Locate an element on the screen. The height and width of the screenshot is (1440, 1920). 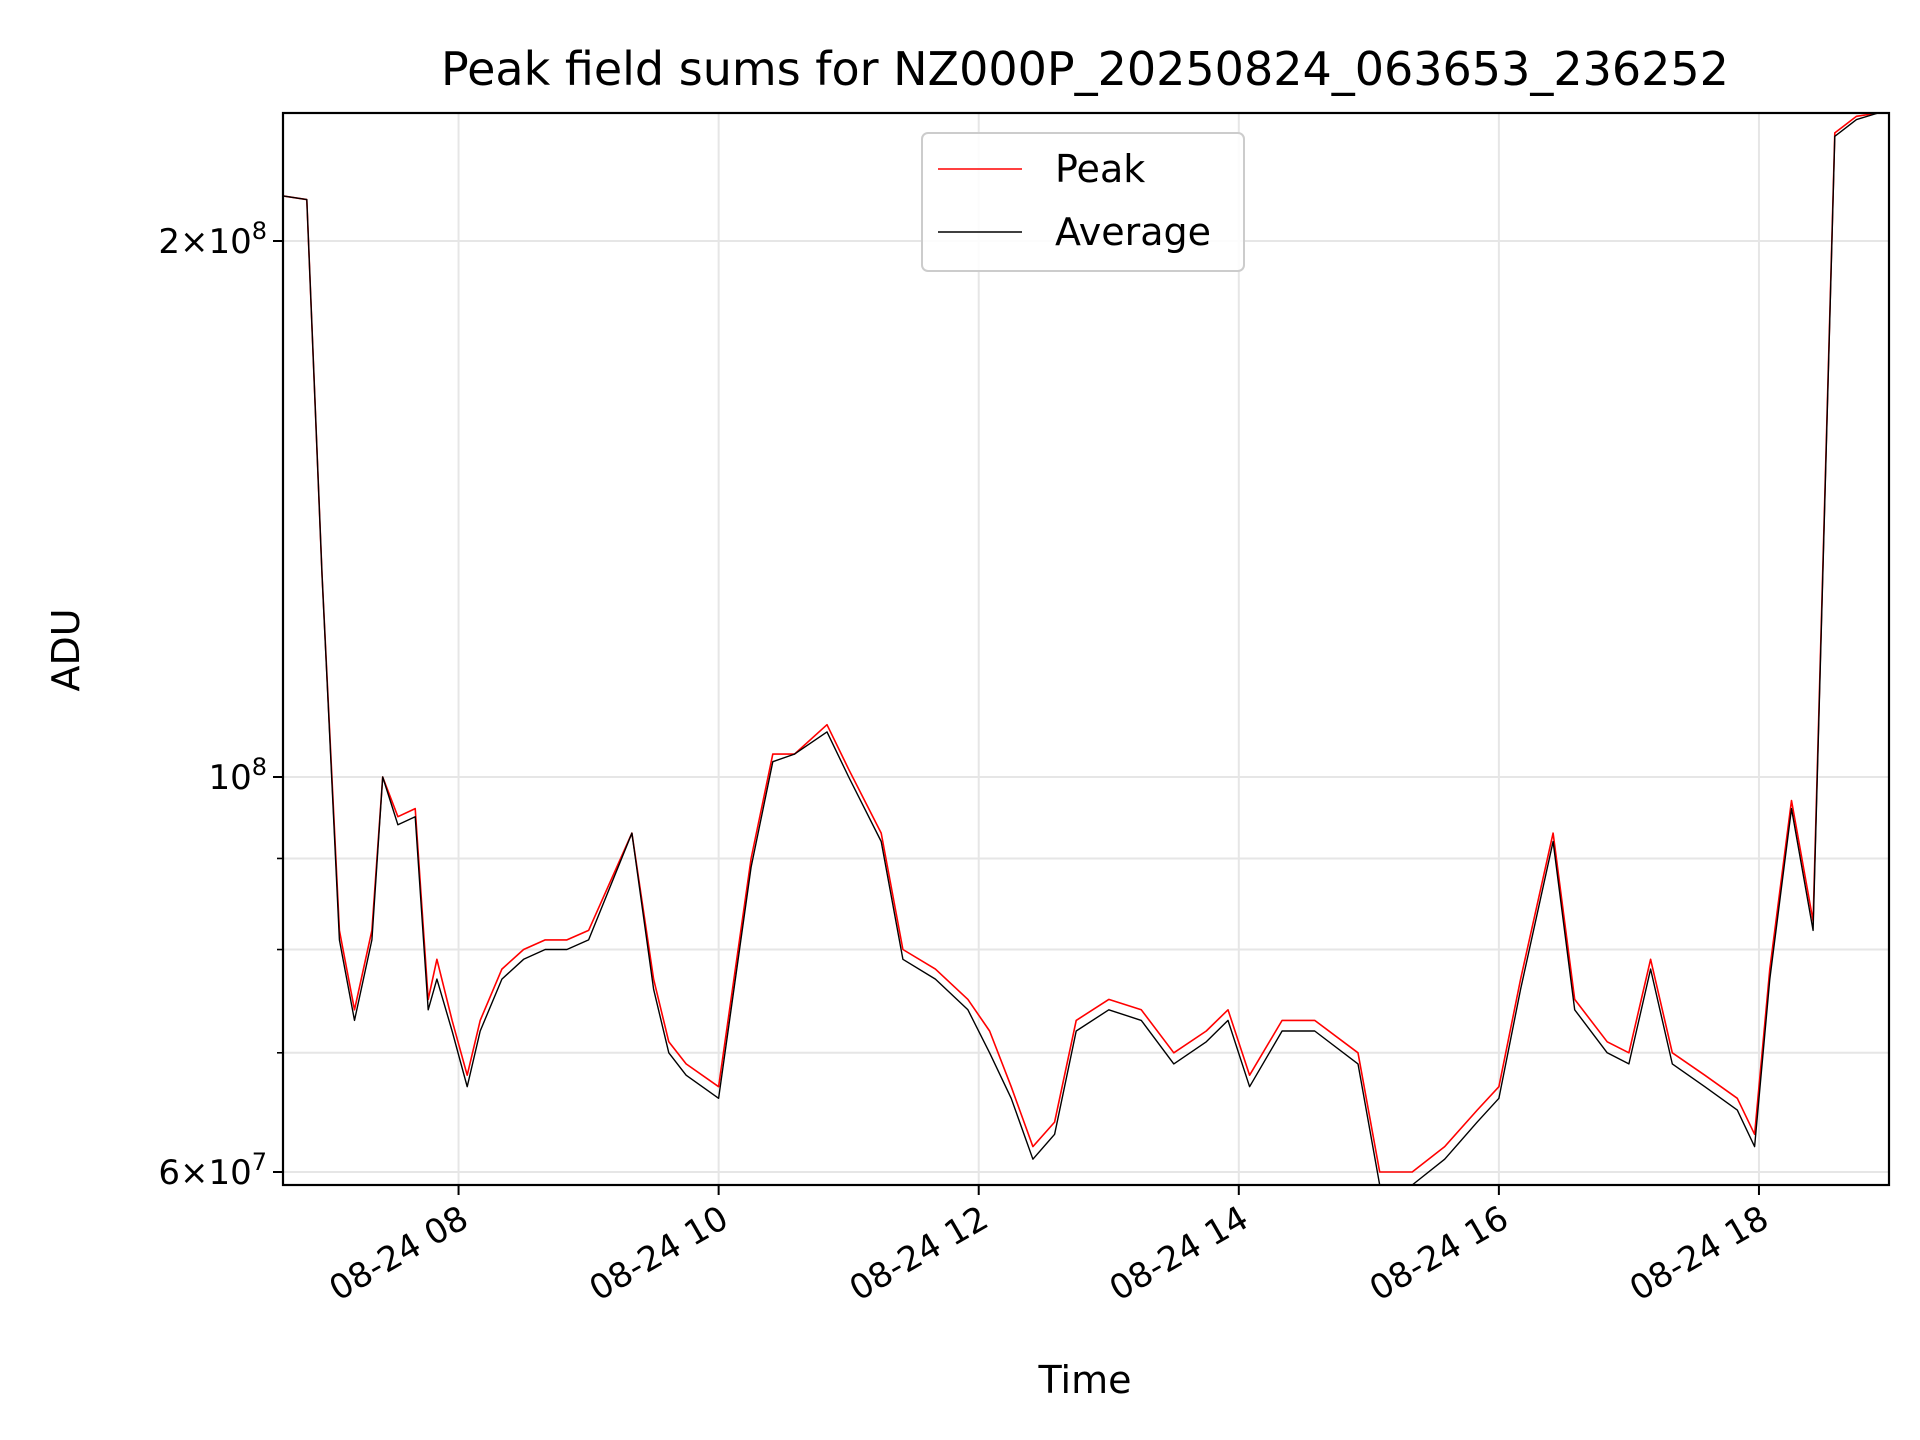
x-axis-label: Time is located at coordinates (1085, 1380).